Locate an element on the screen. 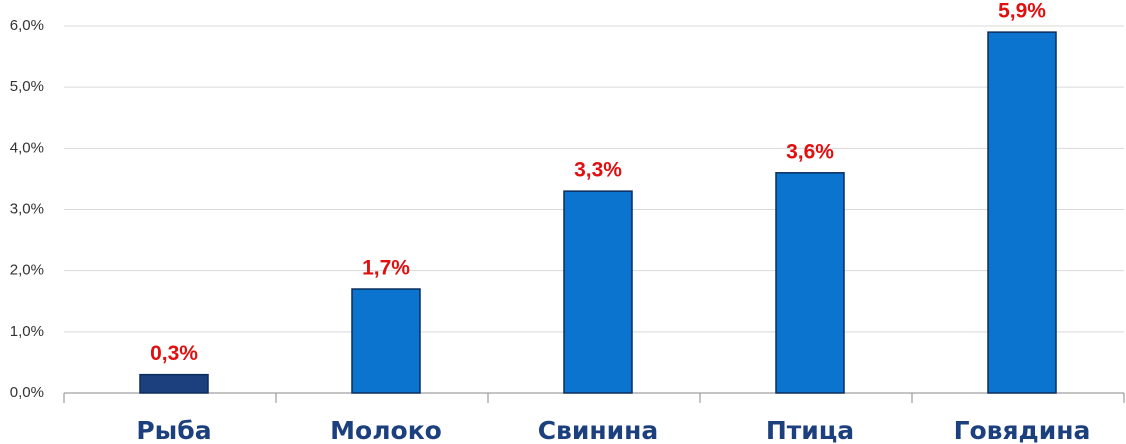 The image size is (1126, 444). y-tick-label: 3,0% is located at coordinates (27, 208).